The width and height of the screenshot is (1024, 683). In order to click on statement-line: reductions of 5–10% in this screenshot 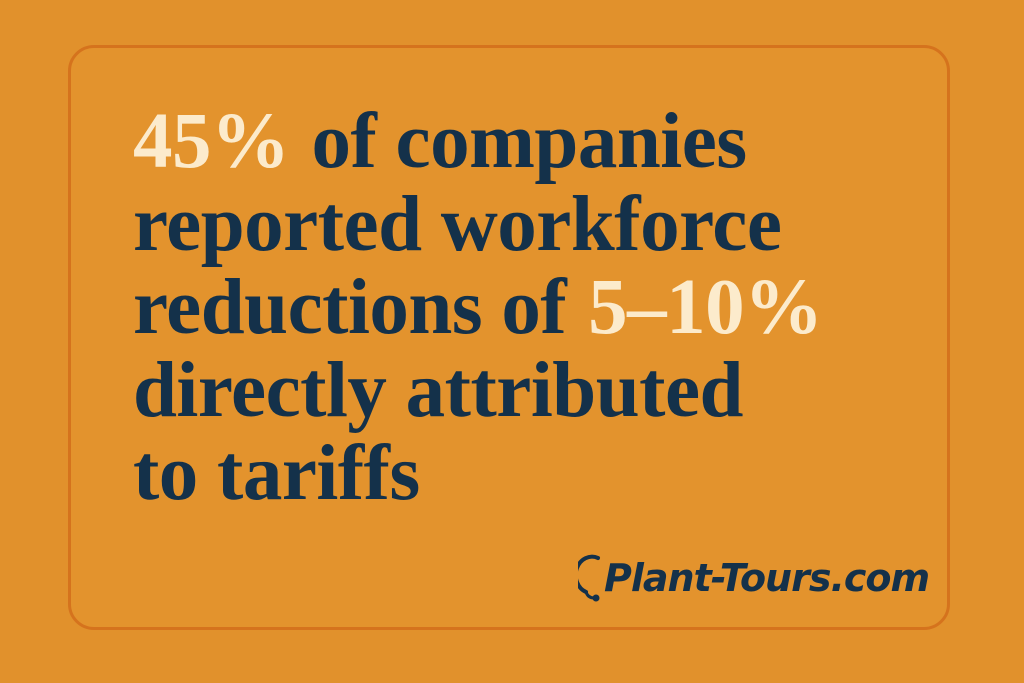, I will do `click(478, 307)`.